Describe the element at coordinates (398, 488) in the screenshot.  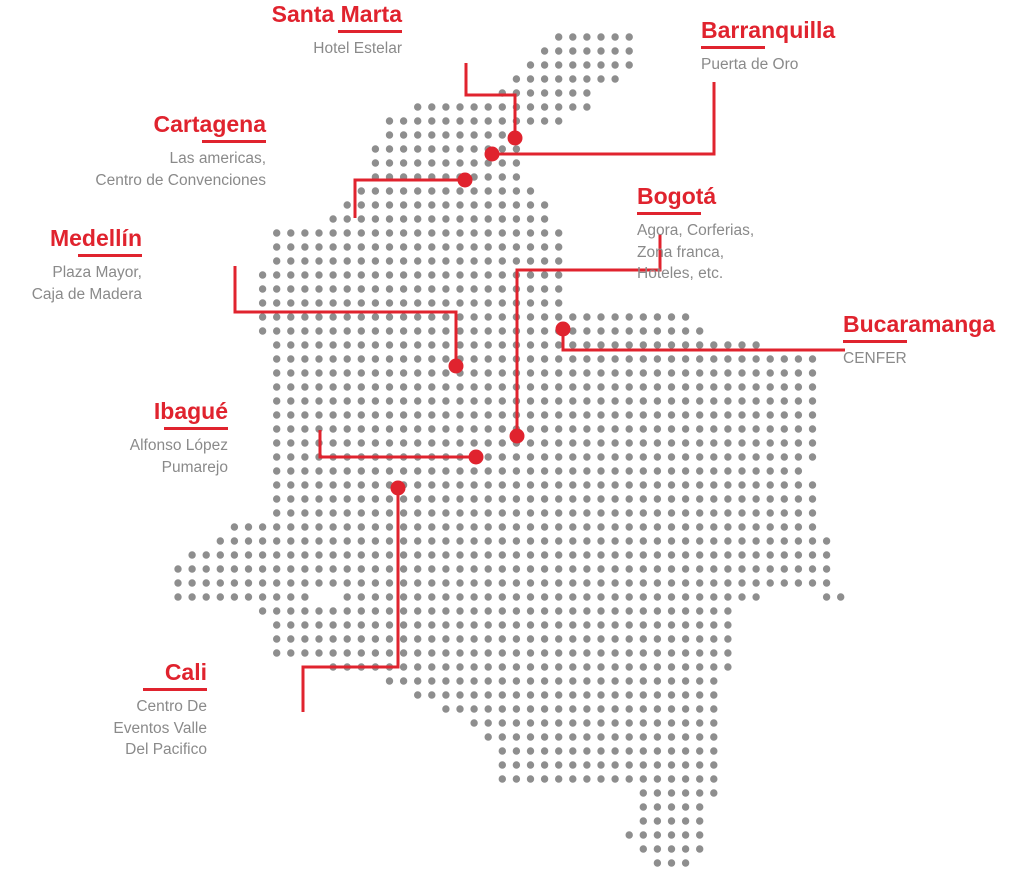
I see `marker-cali` at that location.